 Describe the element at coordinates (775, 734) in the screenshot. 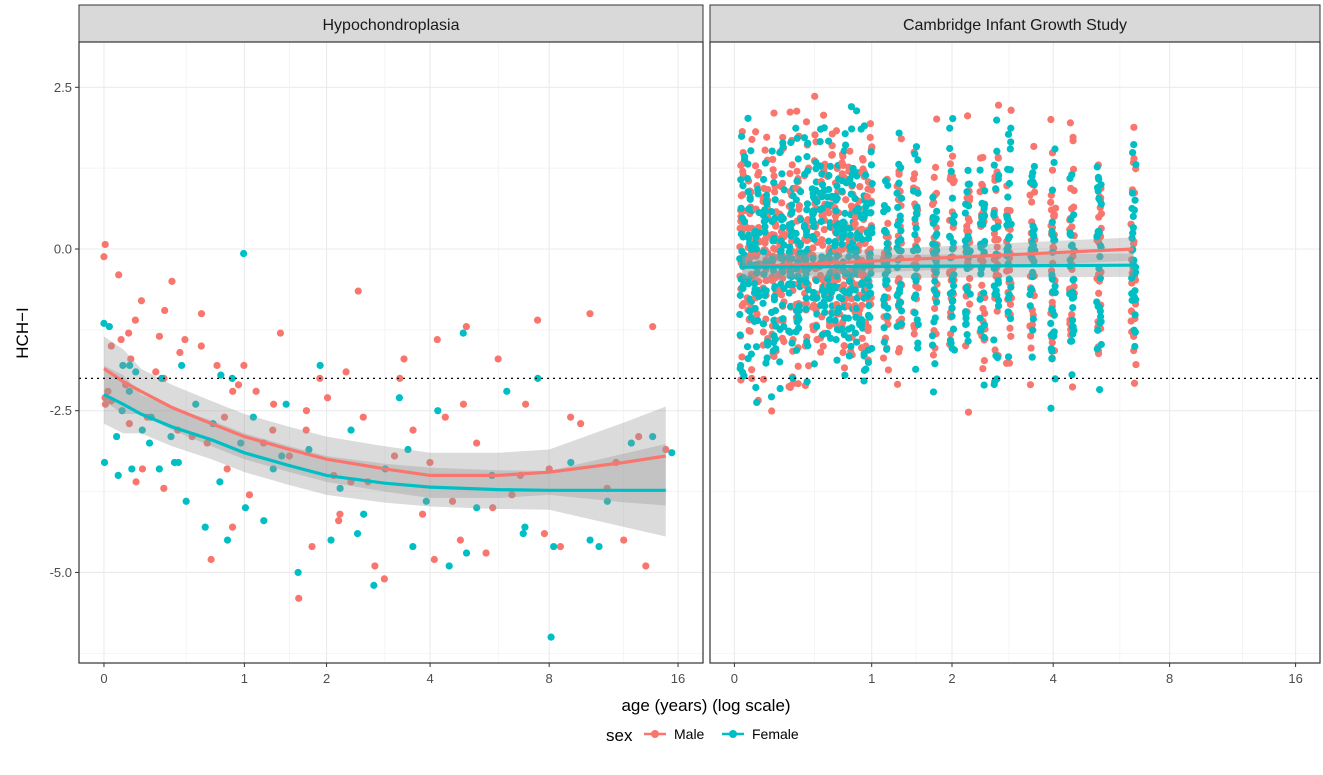

I see `legend-label-female: Female` at that location.